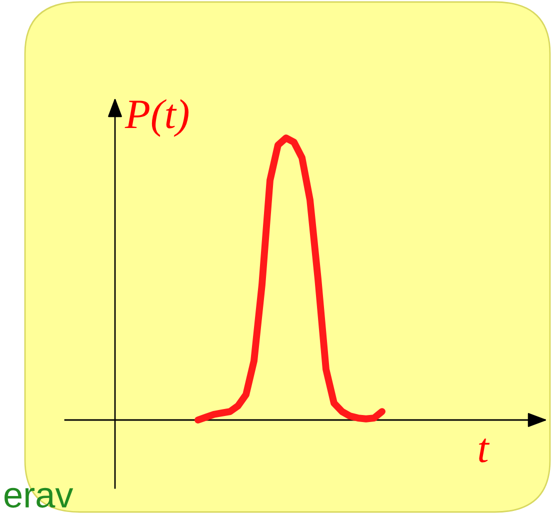 This screenshot has width=552, height=517. What do you see at coordinates (39, 498) in the screenshot?
I see `text: erav` at bounding box center [39, 498].